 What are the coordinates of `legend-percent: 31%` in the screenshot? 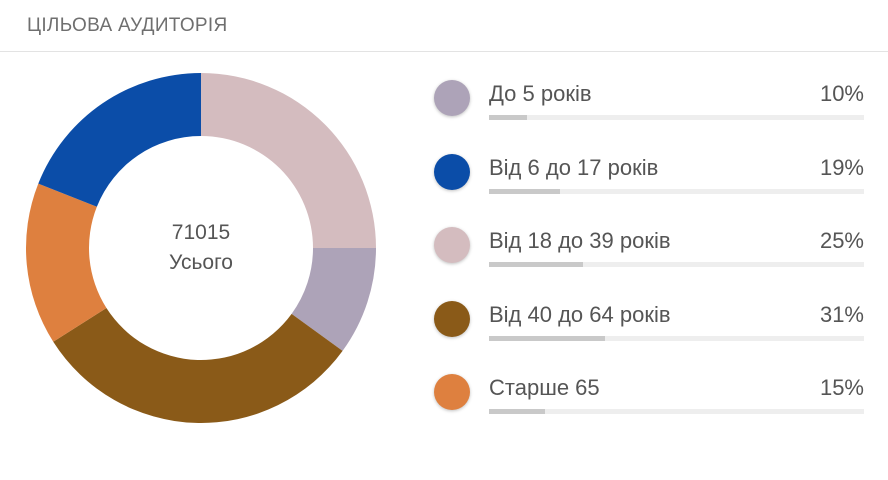 It's located at (841, 314).